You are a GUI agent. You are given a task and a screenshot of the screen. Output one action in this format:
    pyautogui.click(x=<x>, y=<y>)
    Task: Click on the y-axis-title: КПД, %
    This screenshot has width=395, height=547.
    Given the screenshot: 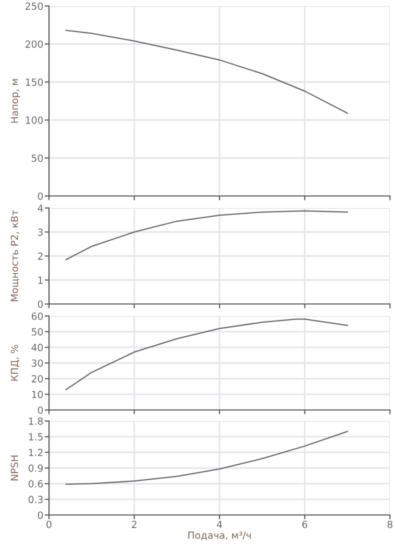 What is the action you would take?
    pyautogui.click(x=15, y=362)
    